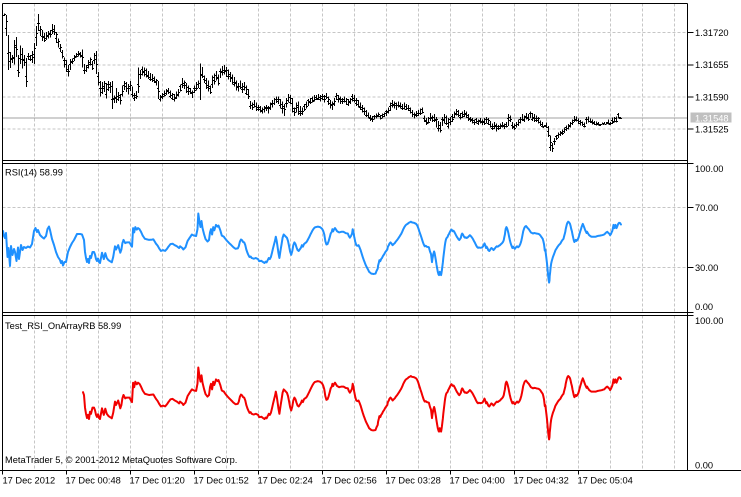 This screenshot has height=497, width=741. What do you see at coordinates (706, 268) in the screenshot?
I see `svg-text: 30.00` at bounding box center [706, 268].